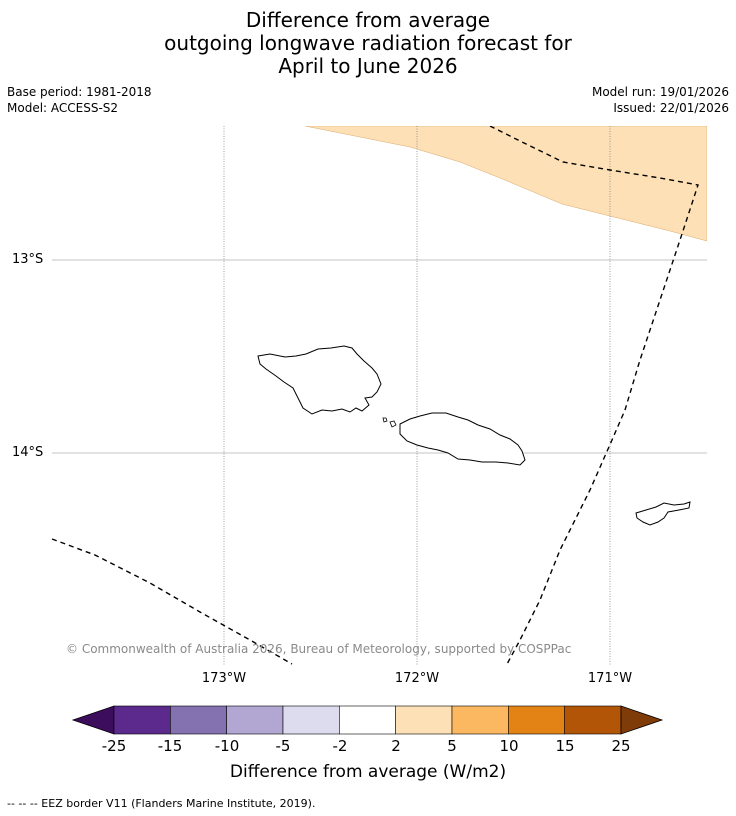  Describe the element at coordinates (393, 424) in the screenshot. I see `manono-islet` at that location.